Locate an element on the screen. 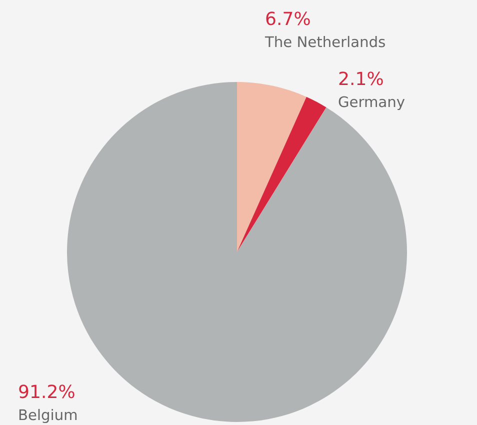  data-label: 6.7% is located at coordinates (288, 19).